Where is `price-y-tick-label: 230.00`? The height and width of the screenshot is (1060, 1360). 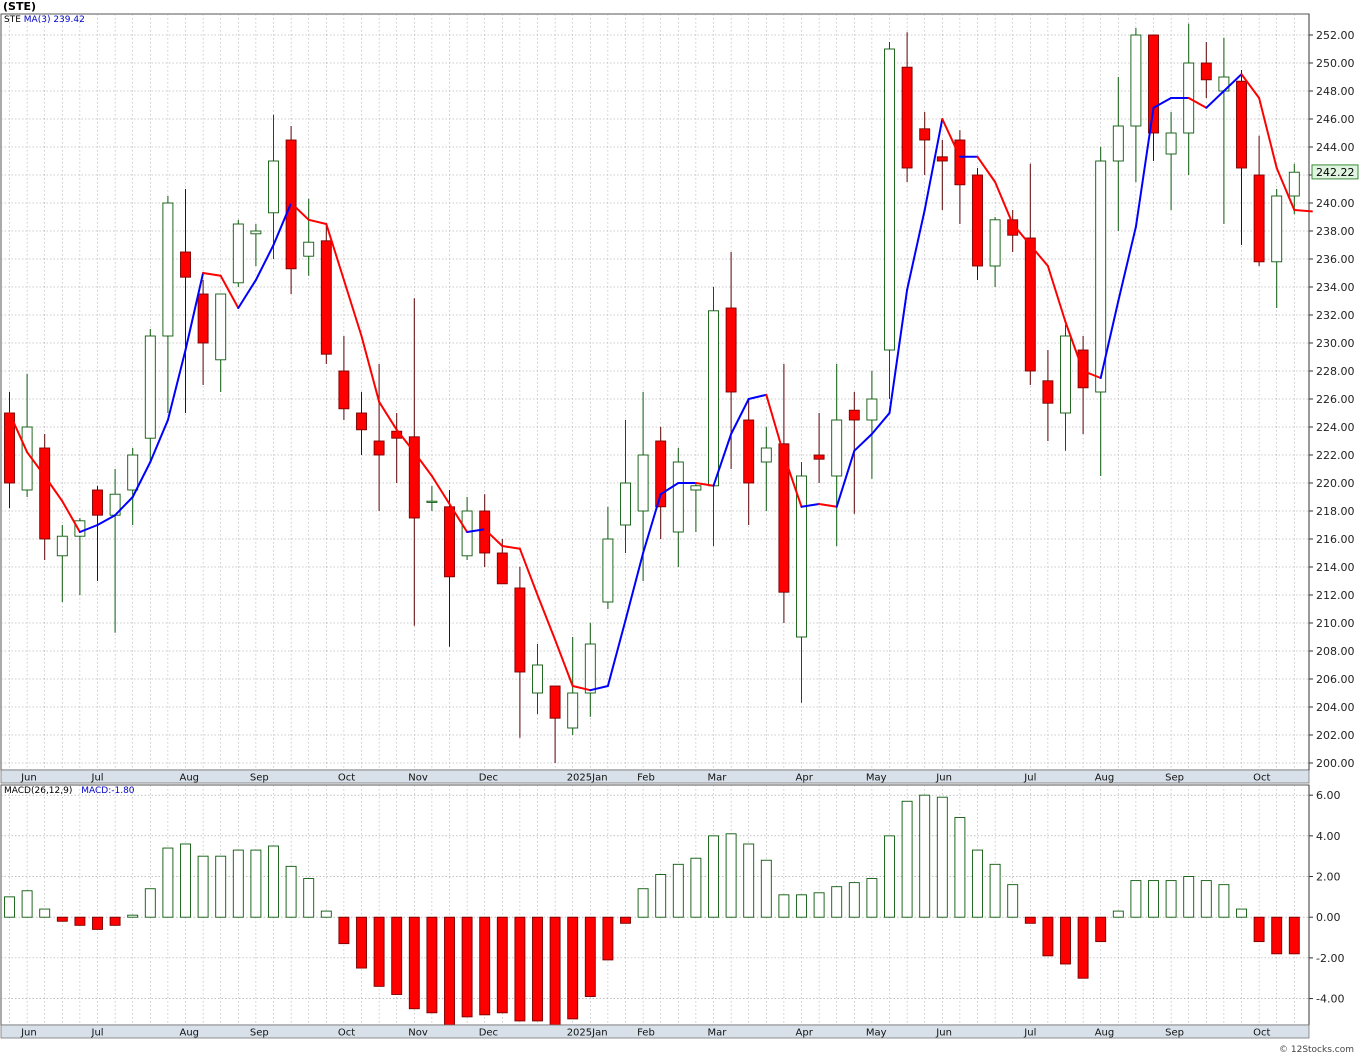
price-y-tick-label: 230.00 is located at coordinates (1335, 343).